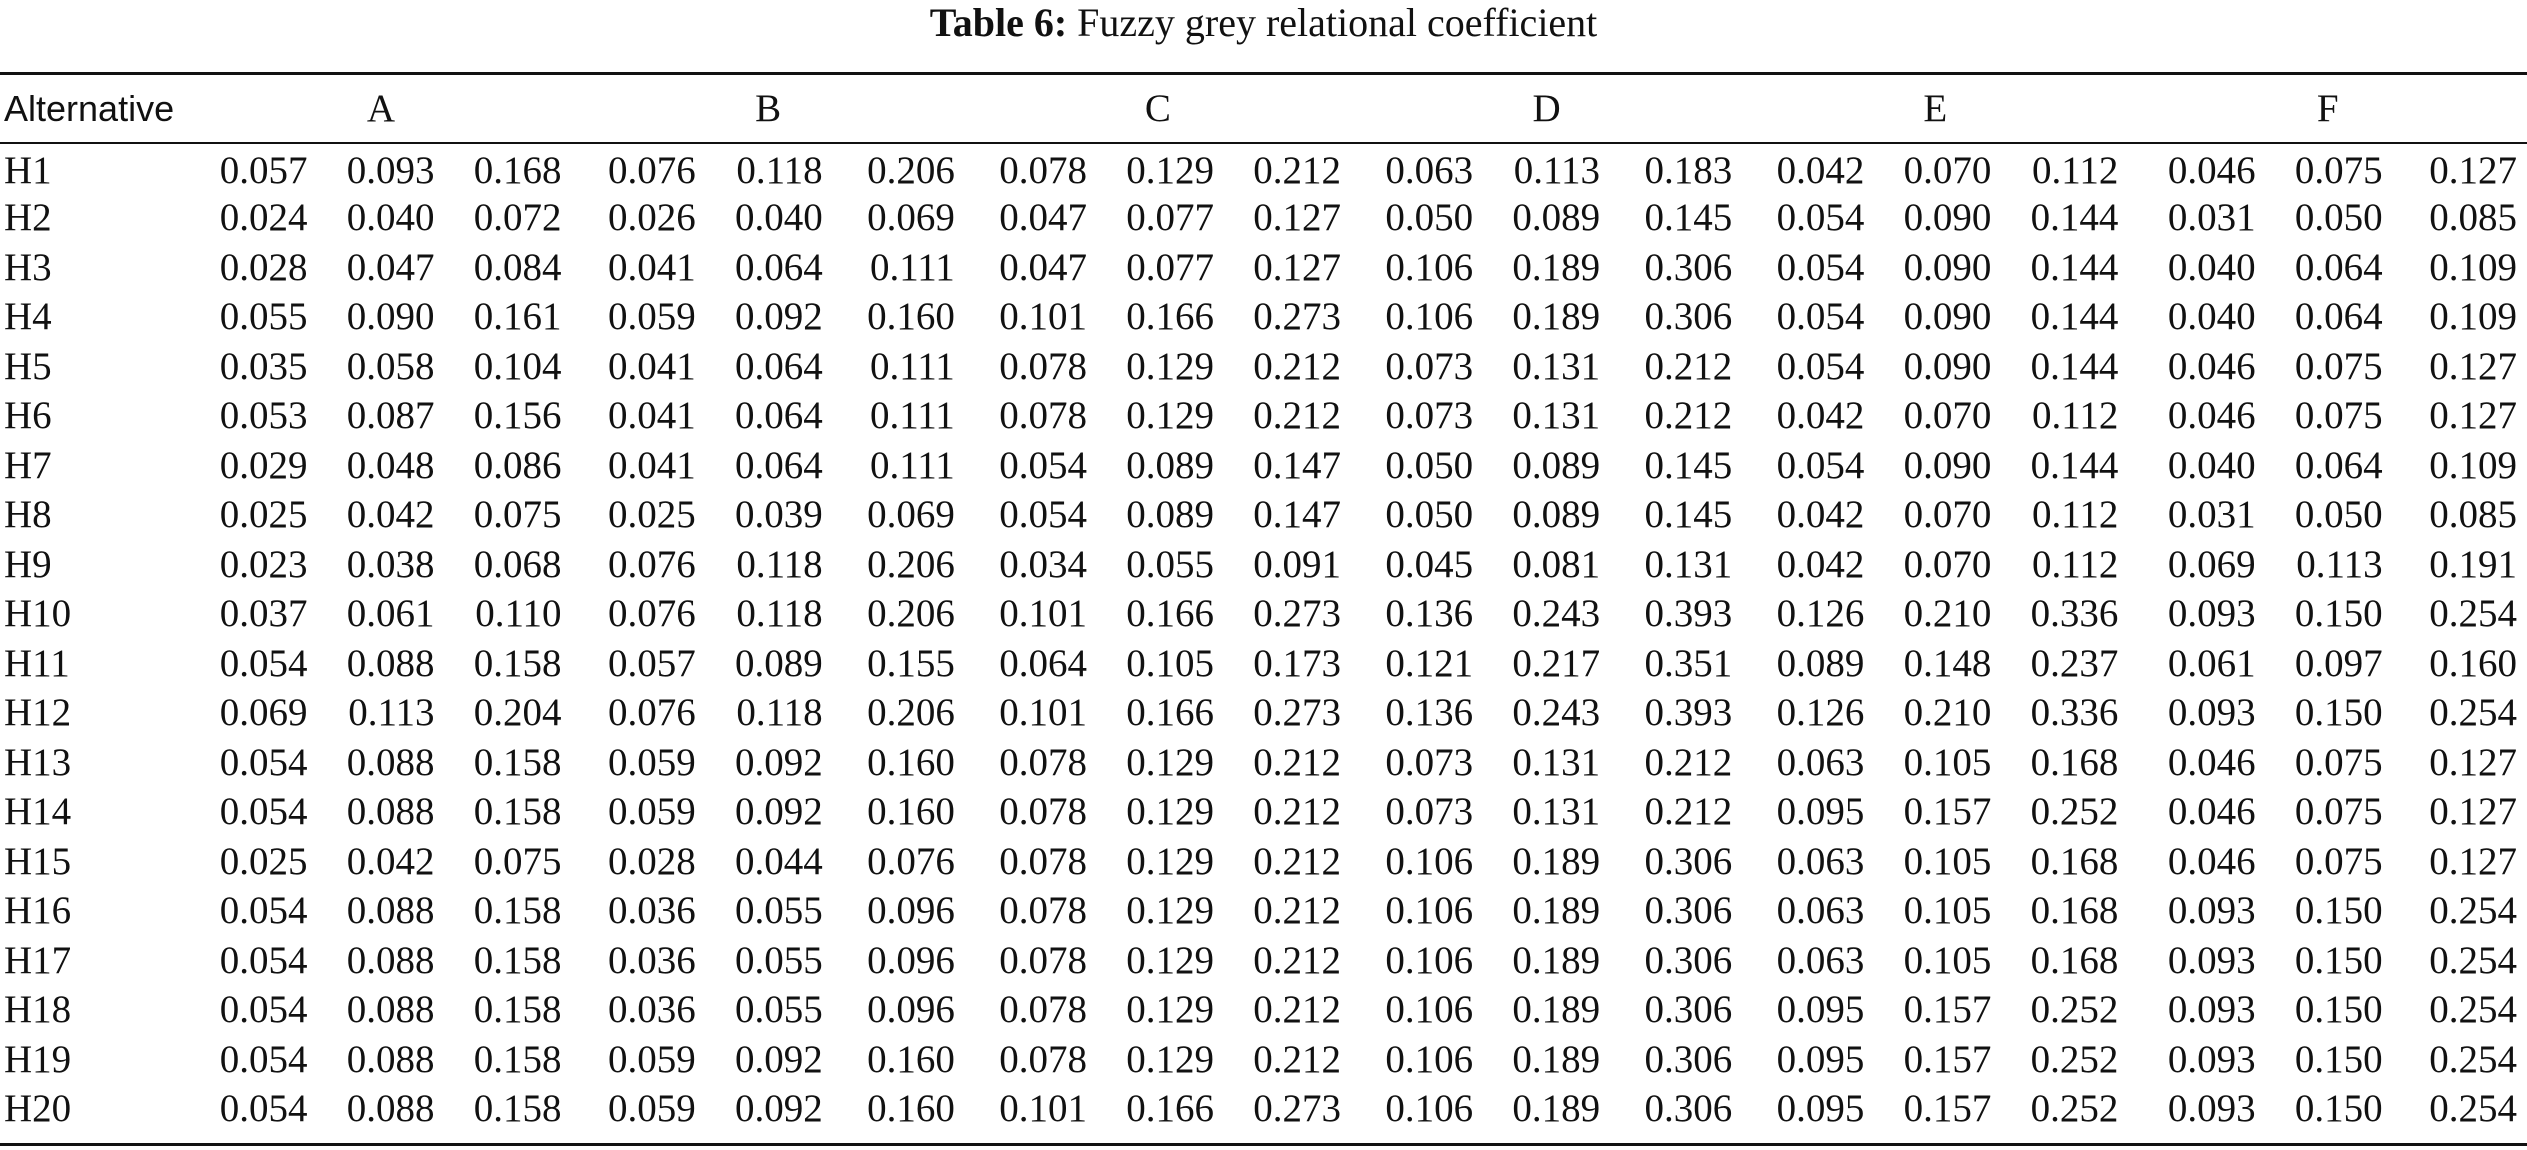 Image resolution: width=2527 pixels, height=1150 pixels. I want to click on table-header-row: Alternative A B C D E F, so click(1263, 108).